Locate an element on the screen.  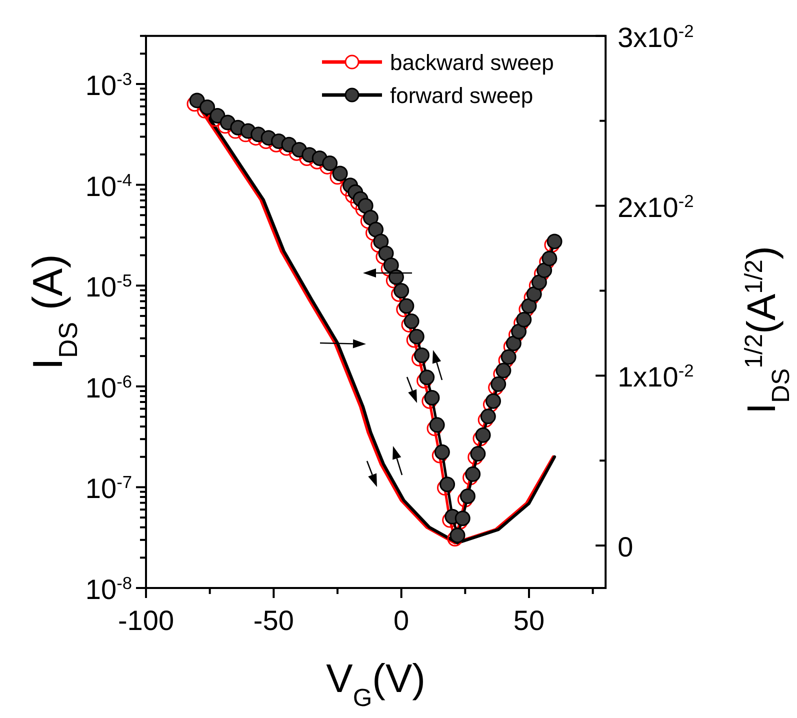
y2-tick-label: 3x10$^{-2}$ is located at coordinates (656, 36).